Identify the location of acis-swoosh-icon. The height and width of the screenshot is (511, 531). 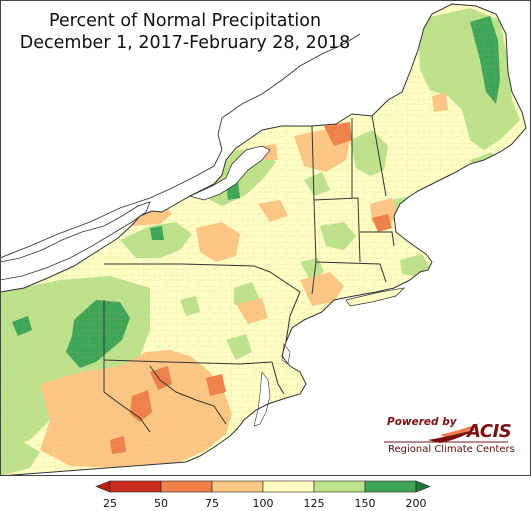
(446, 433).